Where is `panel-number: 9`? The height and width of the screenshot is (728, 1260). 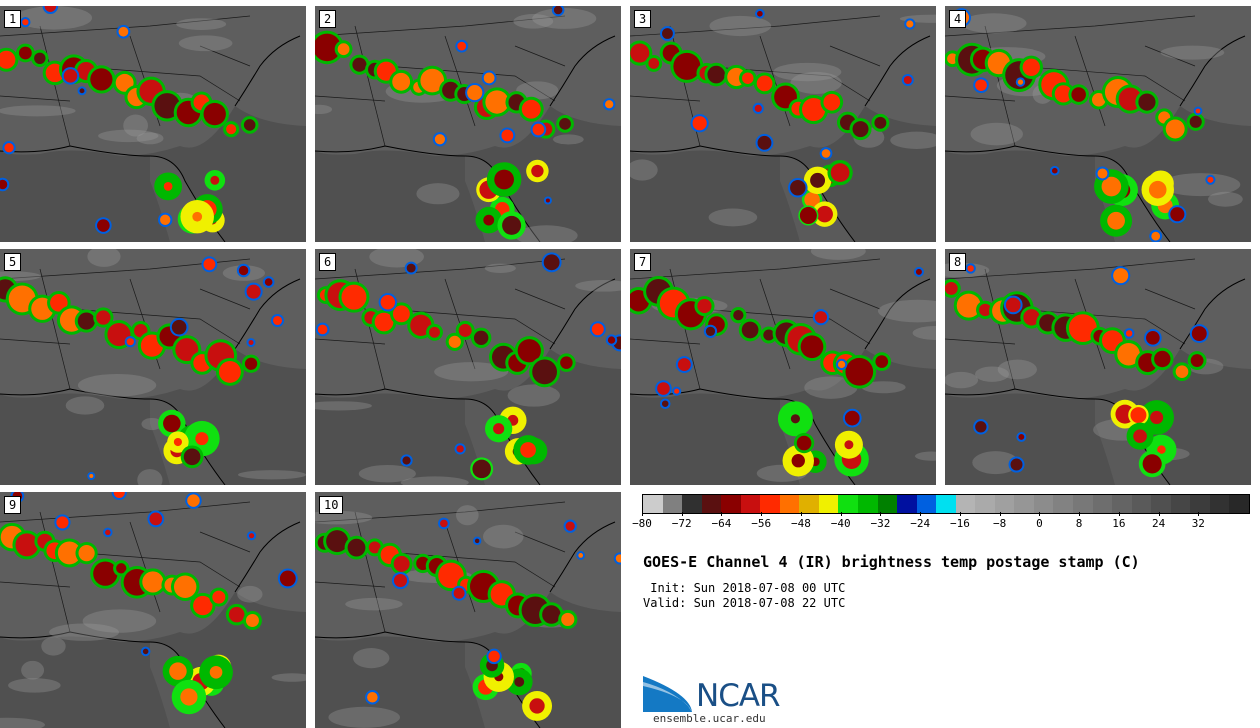 panel-number: 9 is located at coordinates (13, 505).